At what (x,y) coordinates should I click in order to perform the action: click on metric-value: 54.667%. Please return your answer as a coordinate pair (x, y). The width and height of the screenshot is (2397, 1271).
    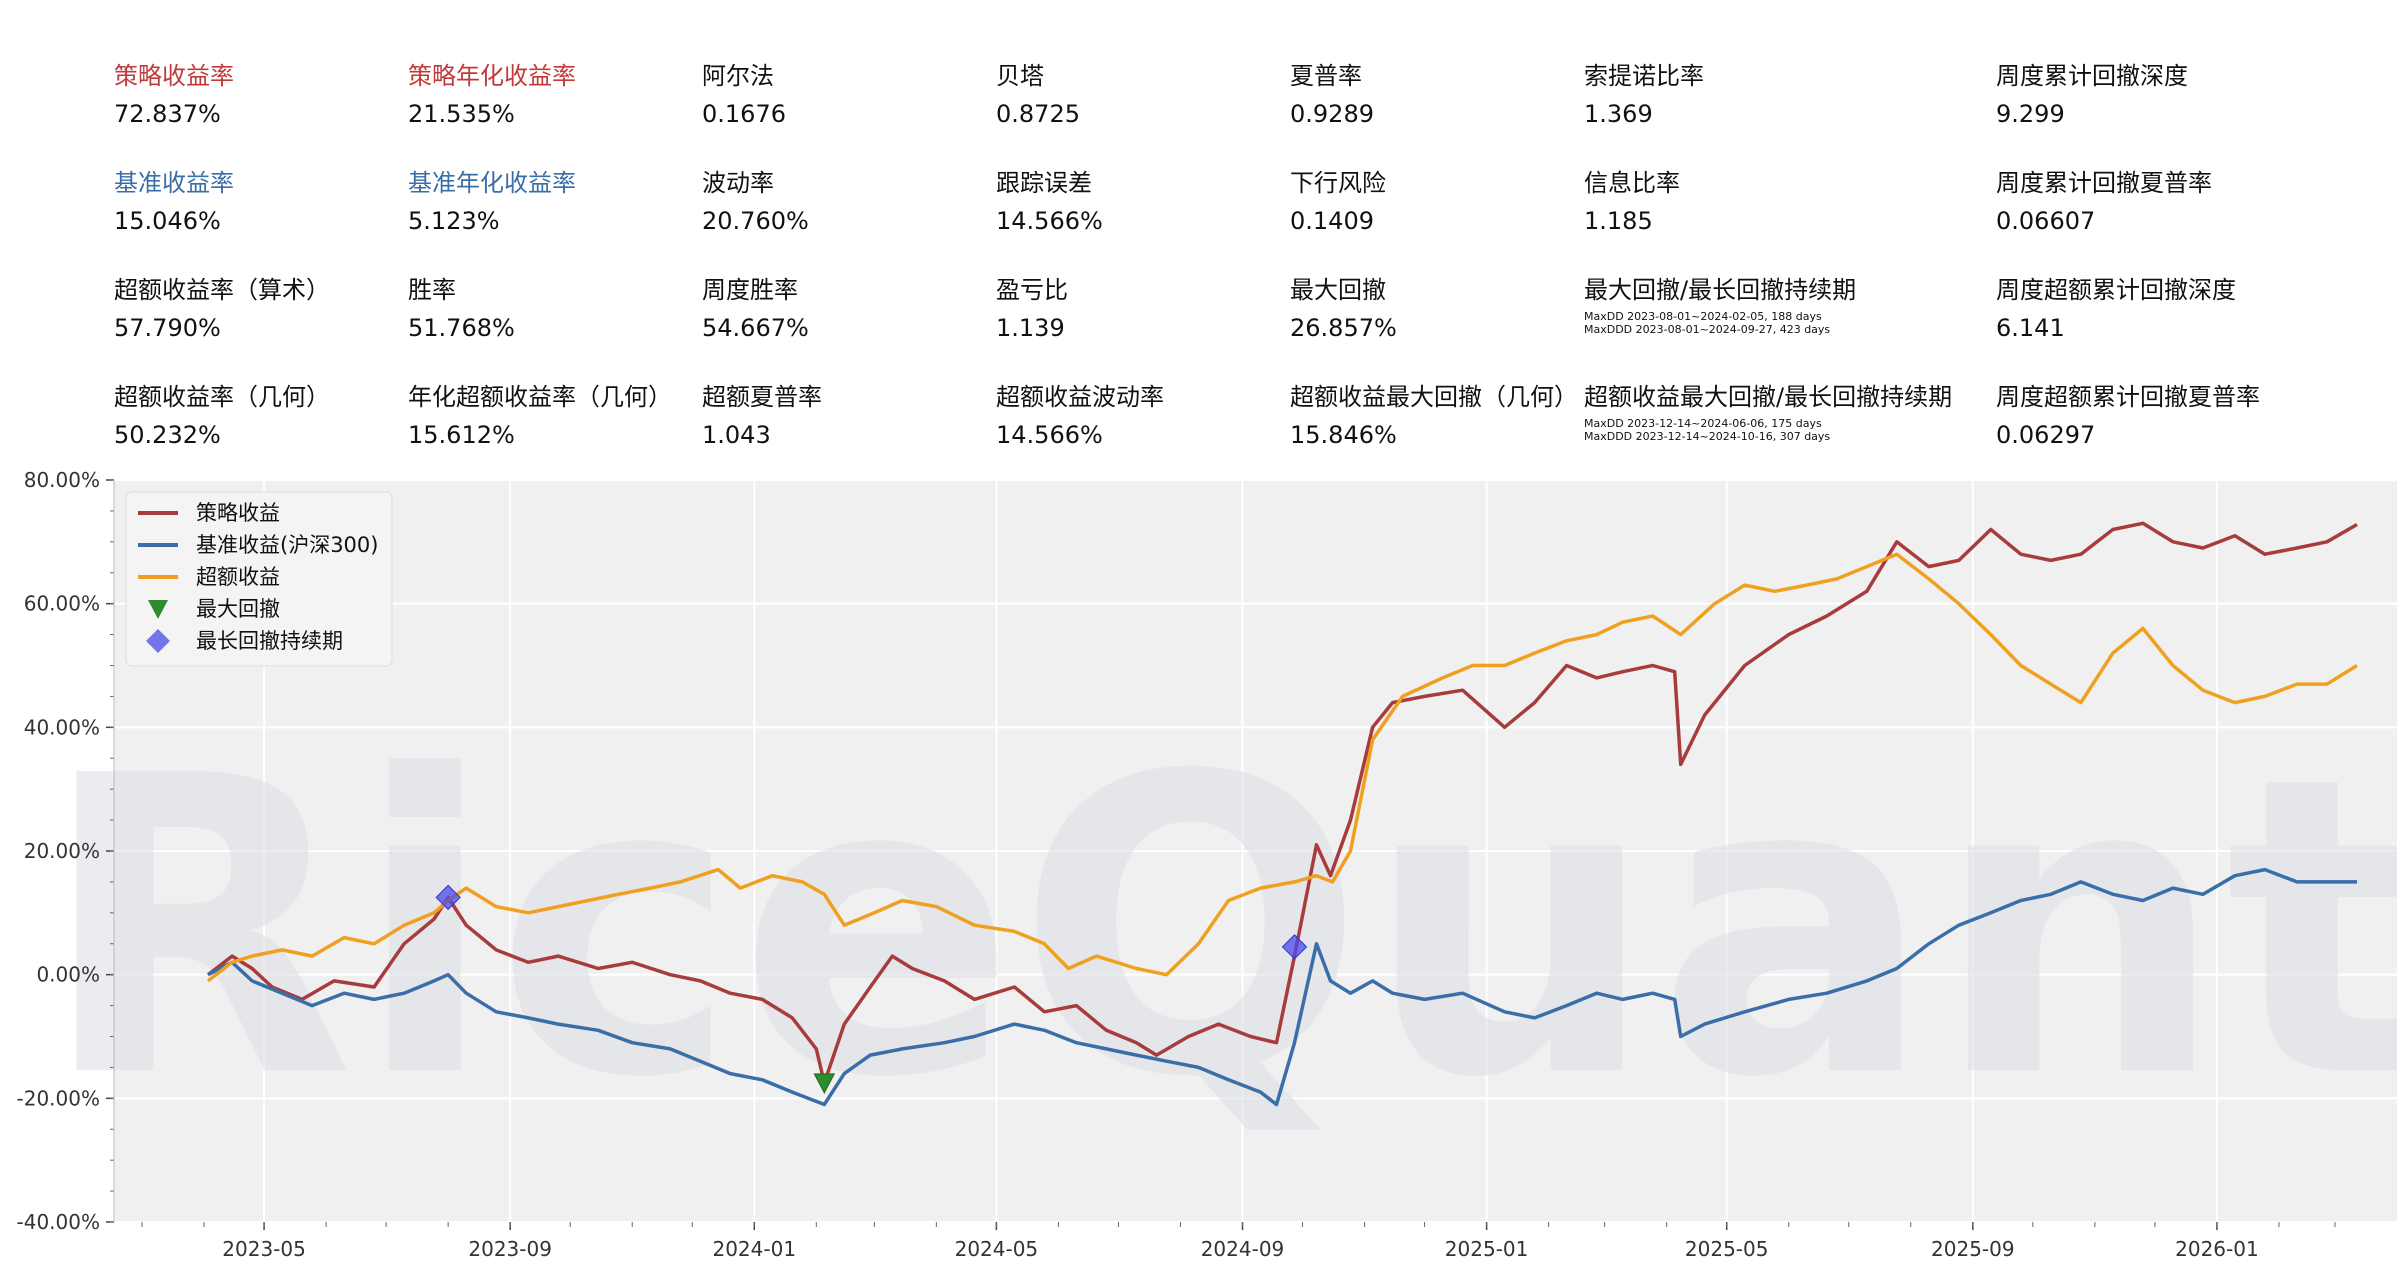
    Looking at the image, I should click on (755, 328).